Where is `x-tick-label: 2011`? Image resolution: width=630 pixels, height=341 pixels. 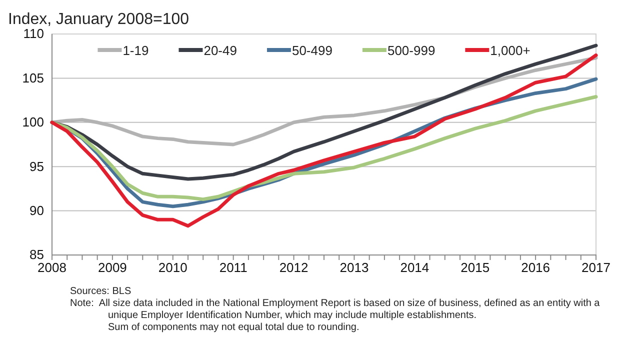 x-tick-label: 2011 is located at coordinates (233, 268).